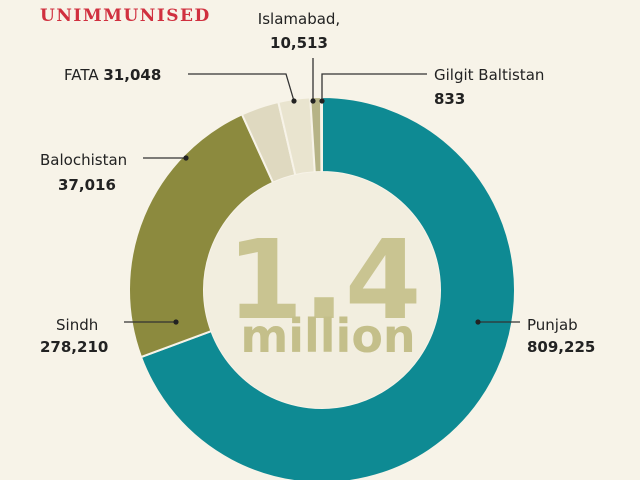 The height and width of the screenshot is (480, 640). I want to click on slice-label-sindh: Sindh, so click(77, 325).